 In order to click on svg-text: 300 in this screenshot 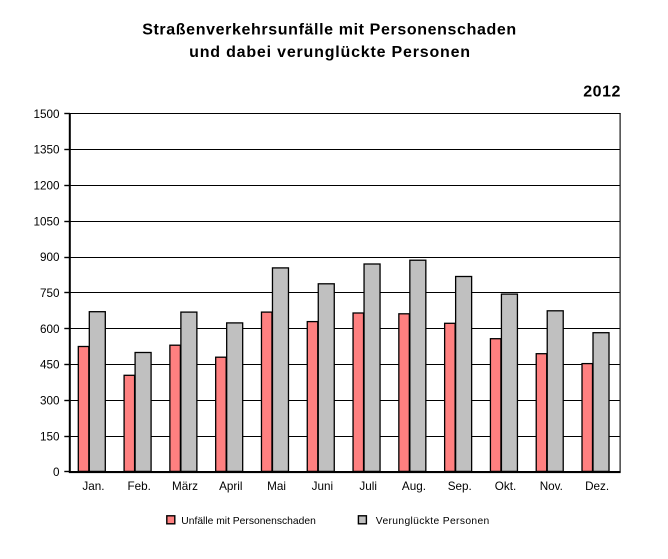, I will do `click(50, 401)`.